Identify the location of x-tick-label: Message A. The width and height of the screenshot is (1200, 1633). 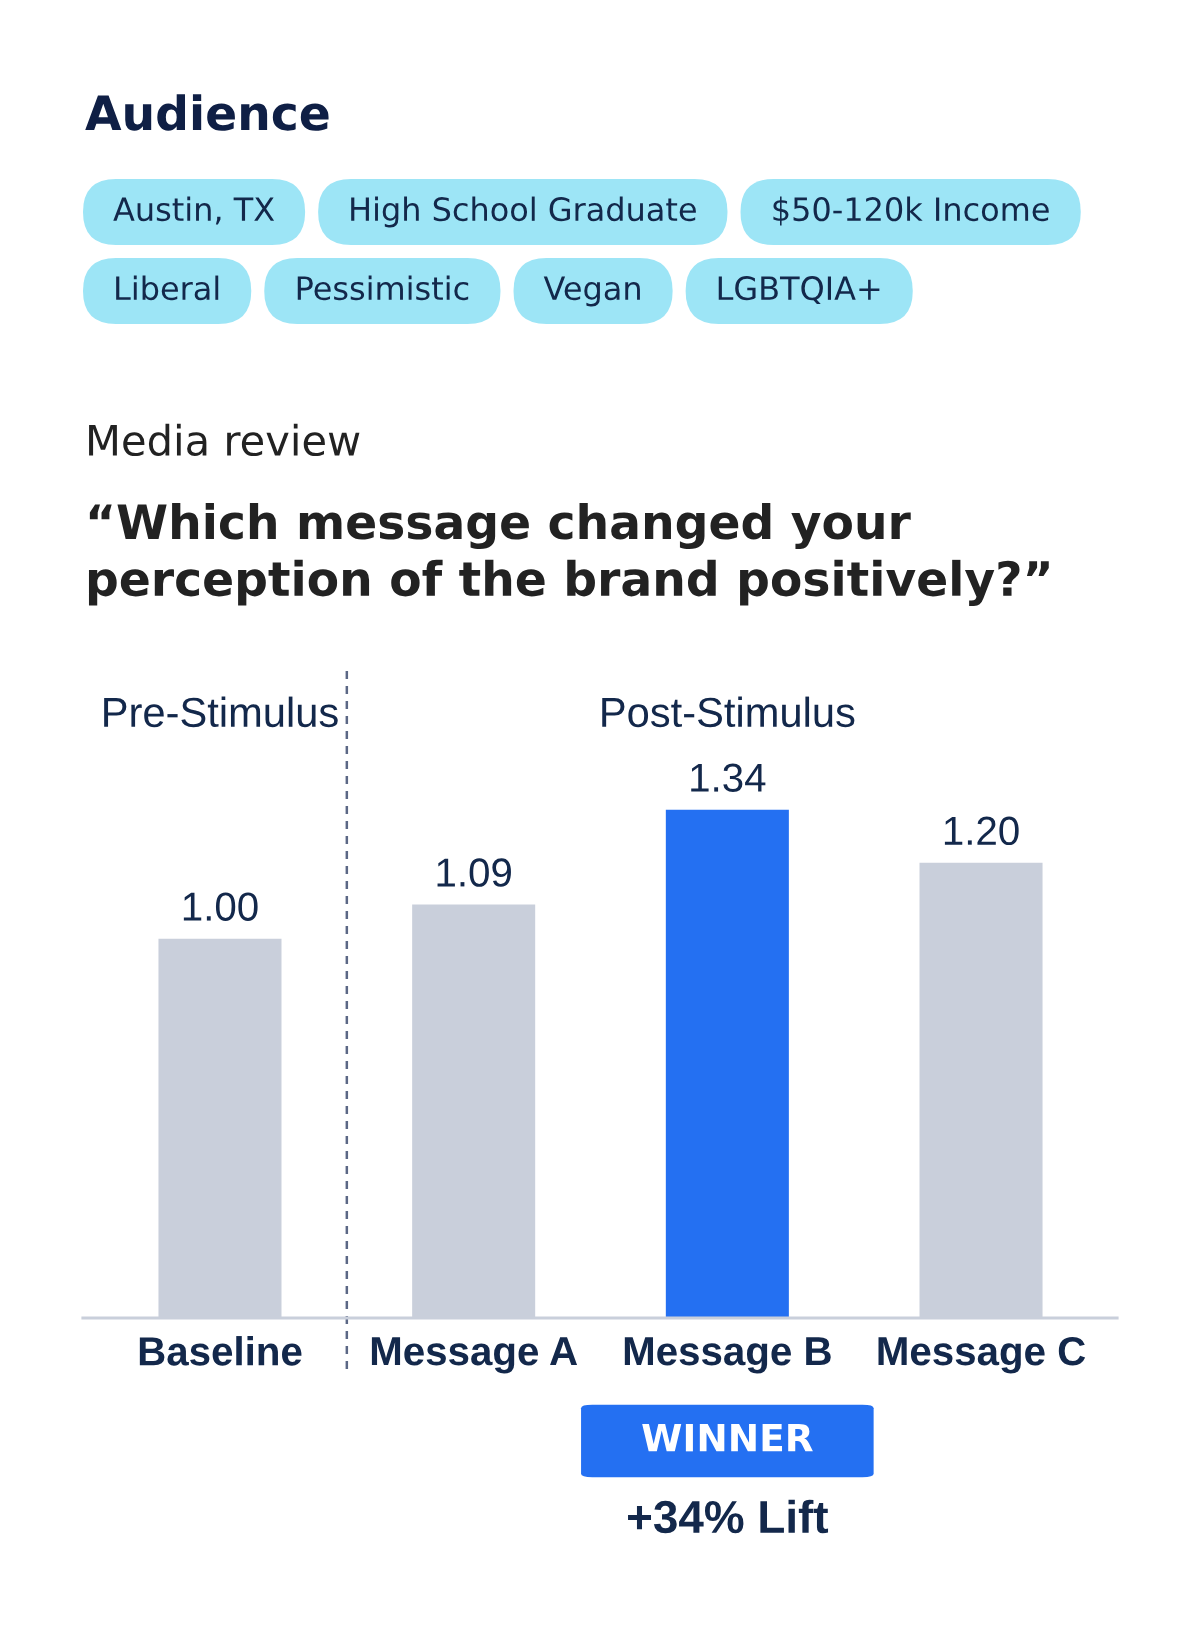
(474, 1355).